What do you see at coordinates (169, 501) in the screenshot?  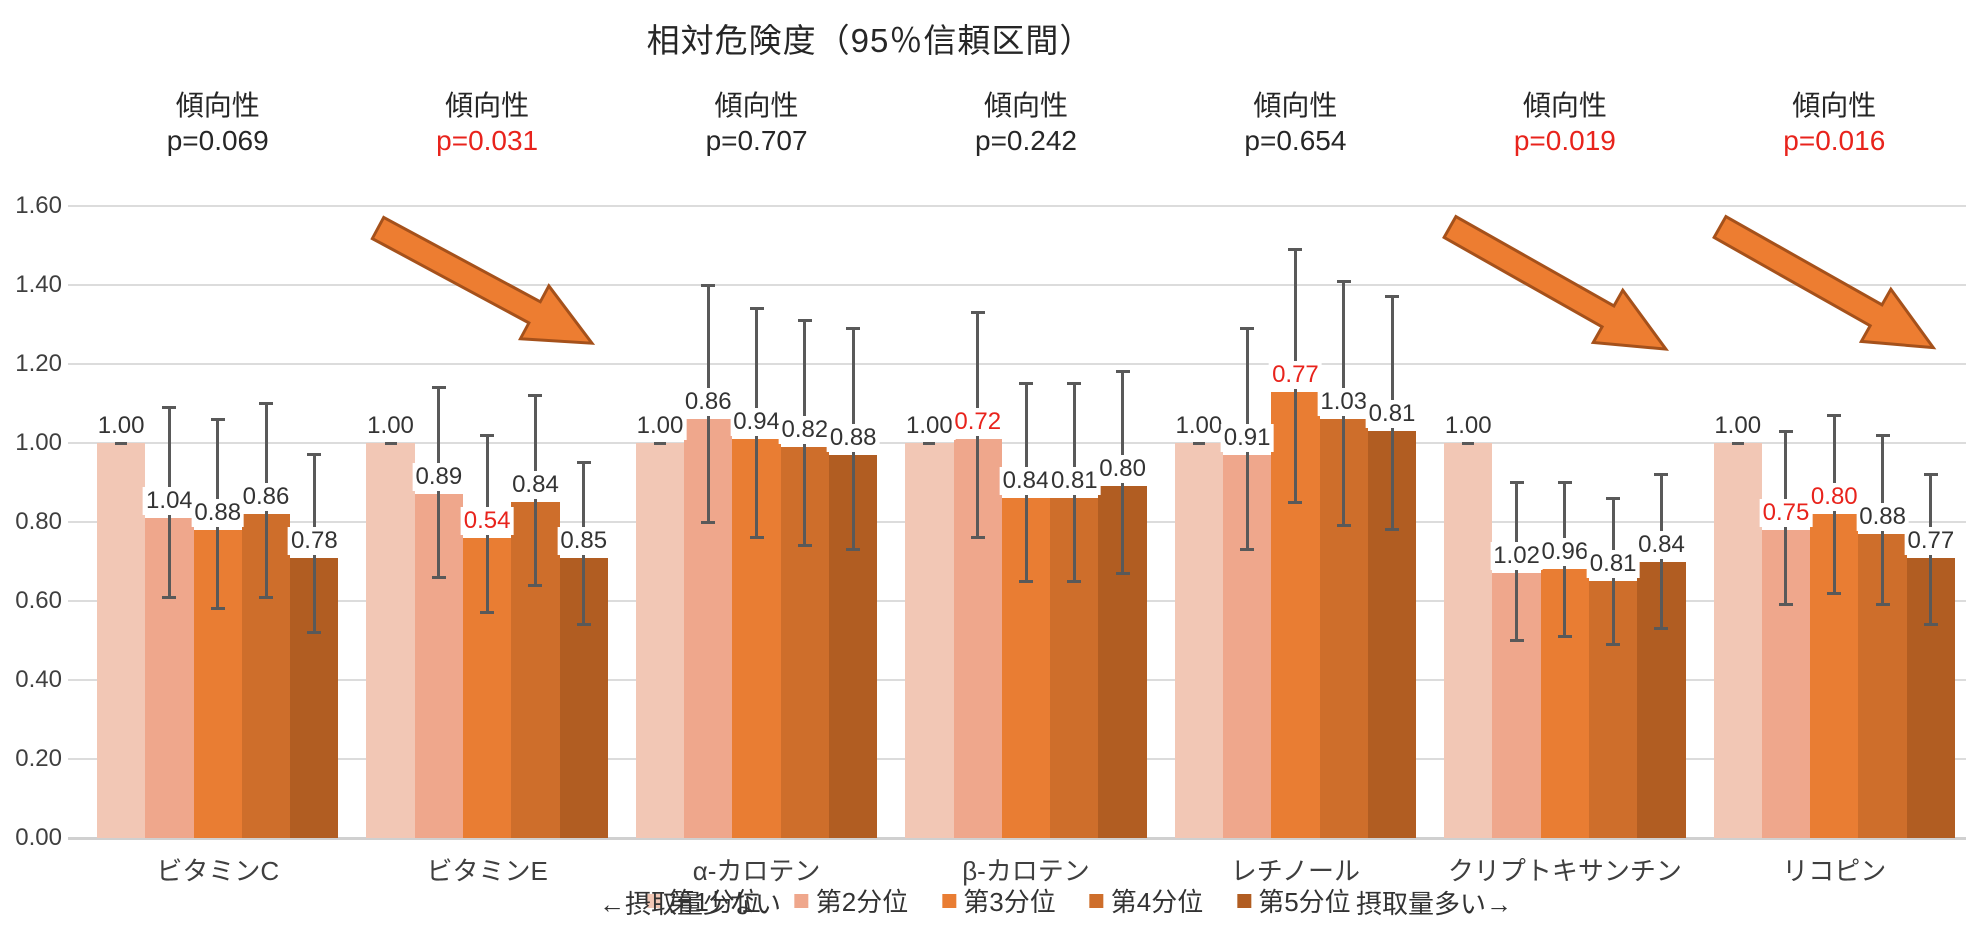 I see `value-label: 1.04` at bounding box center [169, 501].